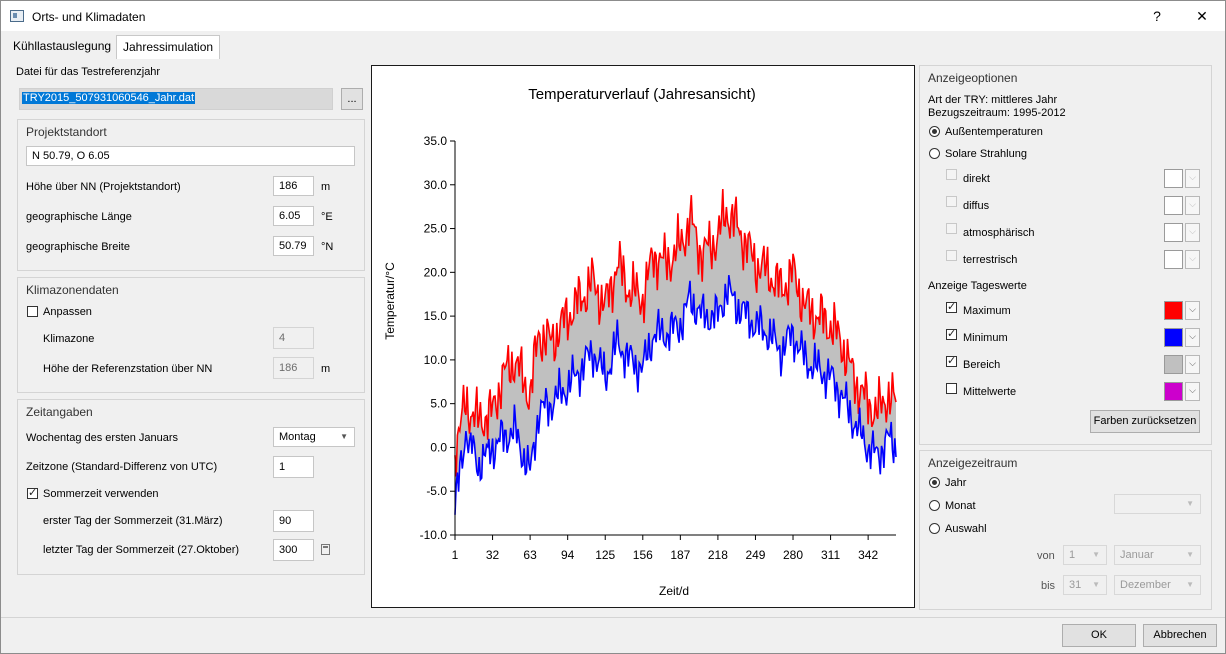 The height and width of the screenshot is (654, 1226). What do you see at coordinates (436, 185) in the screenshot?
I see `y-tick-label: 30.0` at bounding box center [436, 185].